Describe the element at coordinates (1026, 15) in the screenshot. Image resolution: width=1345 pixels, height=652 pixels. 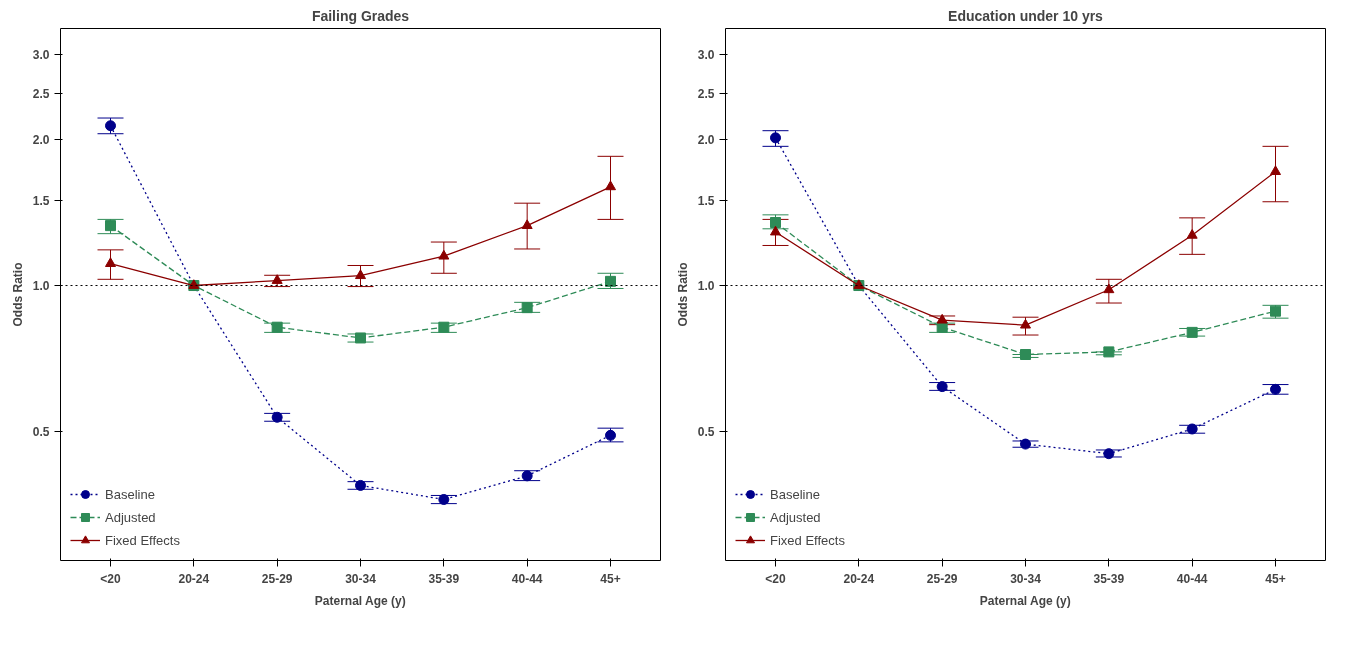
I see `chart-title: Education under 10 yrs` at that location.